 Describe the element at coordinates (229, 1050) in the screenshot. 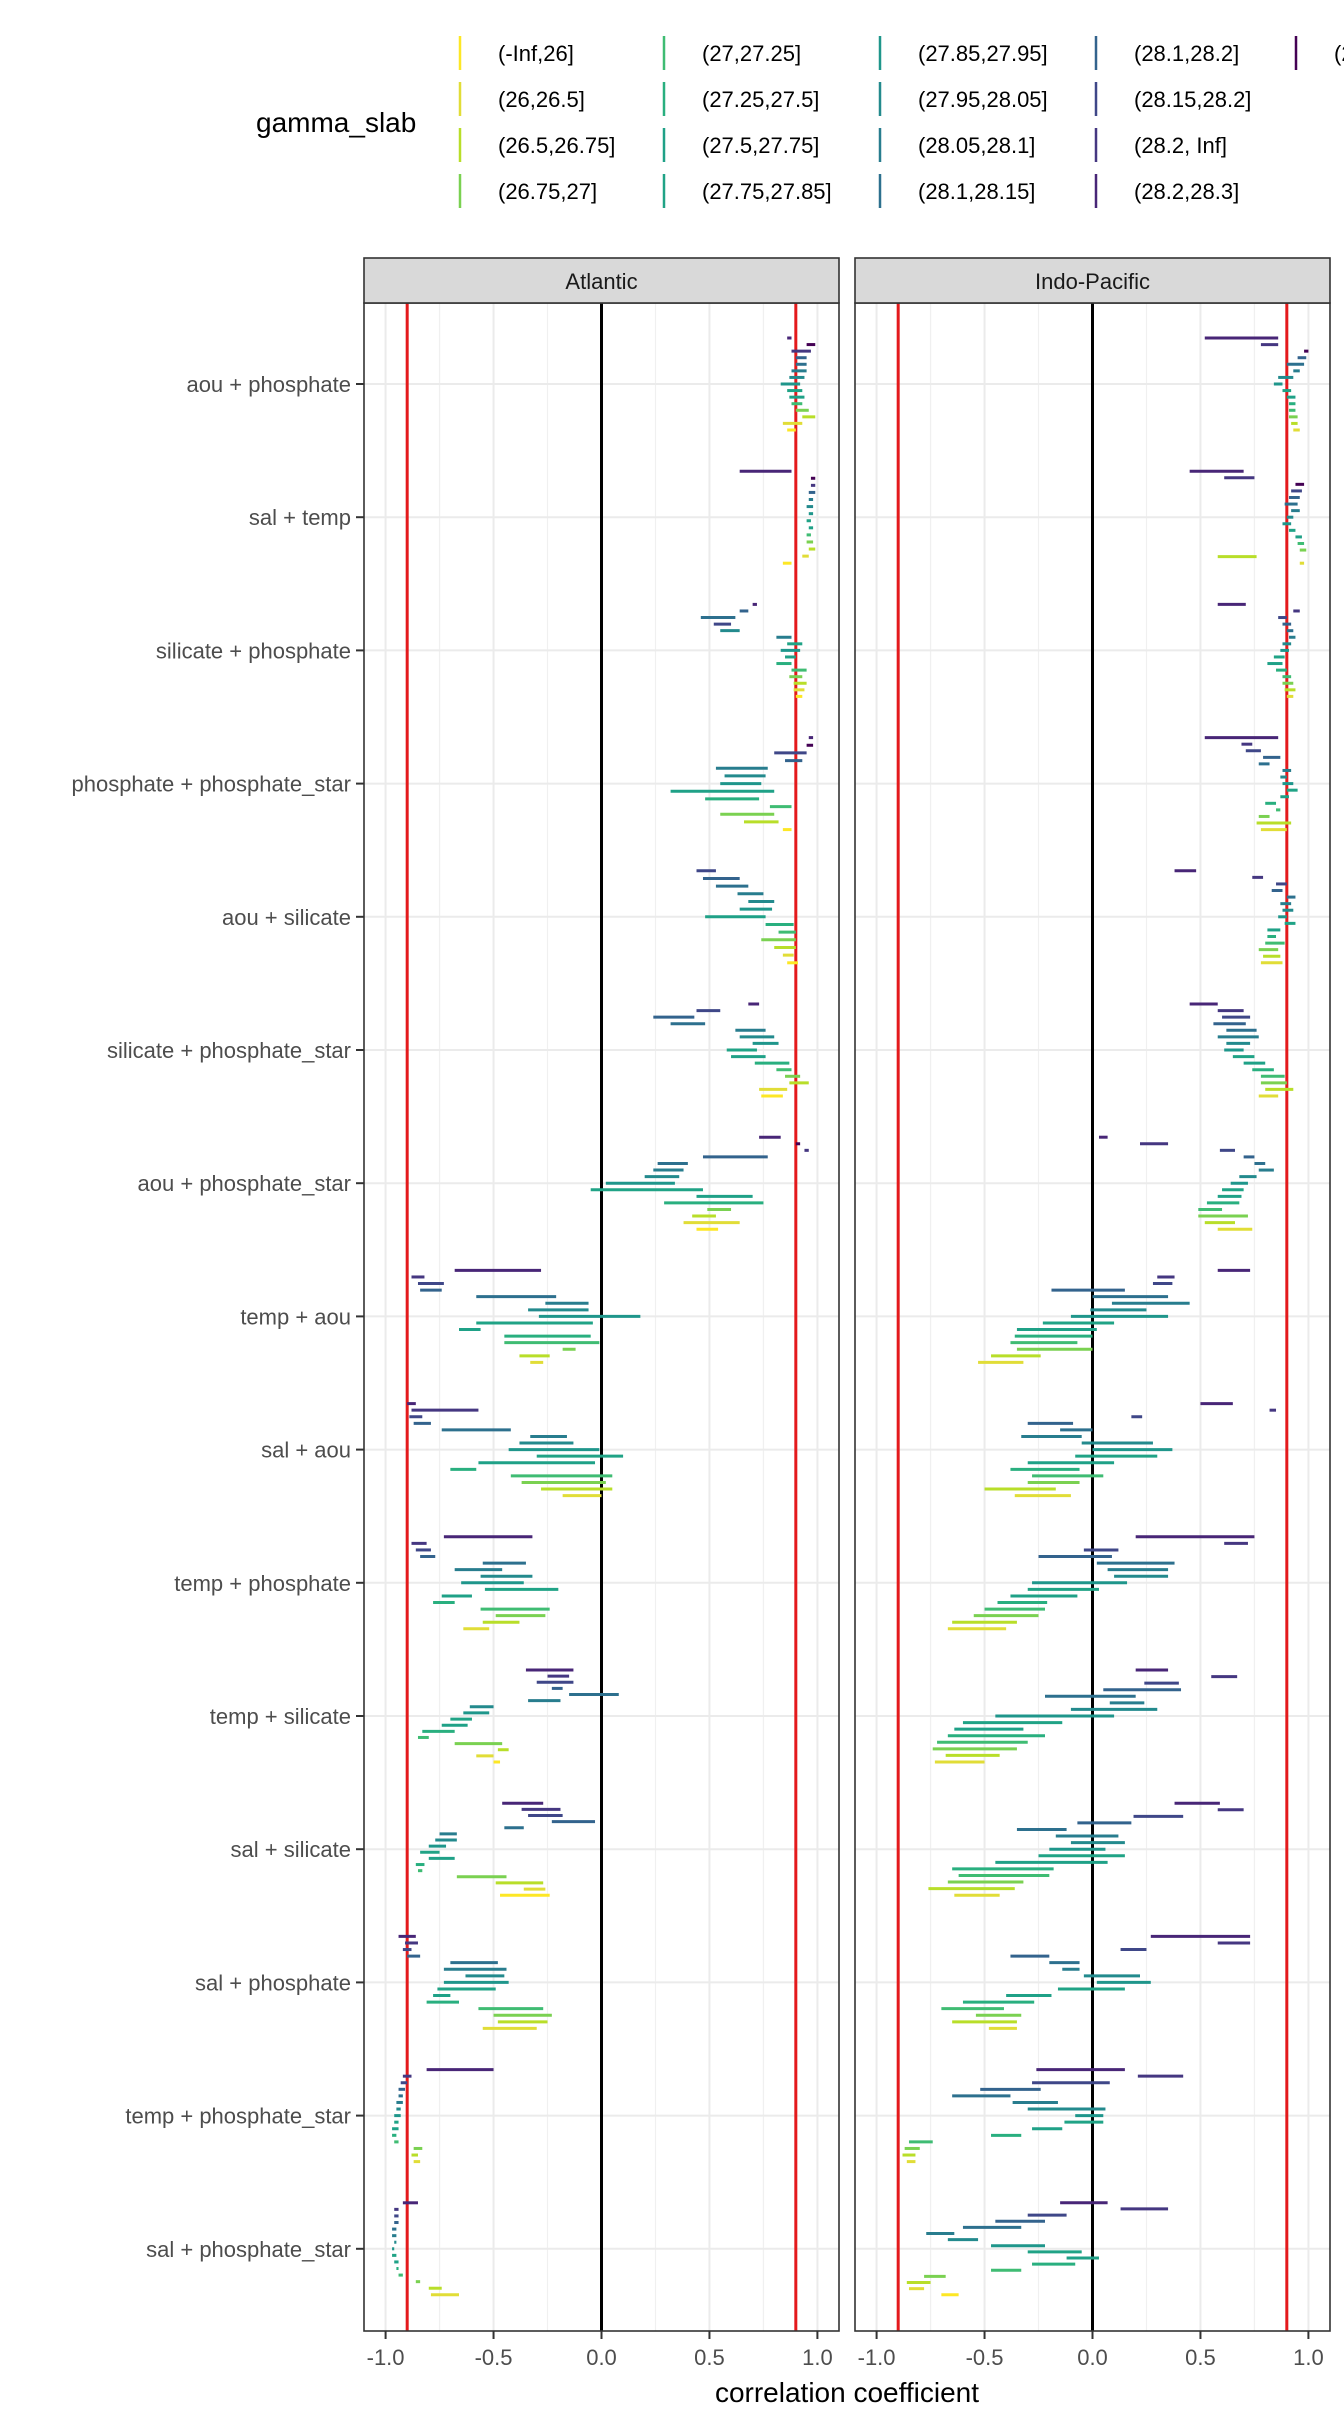

I see `y-tick-label: silicate + phosphate_star` at that location.